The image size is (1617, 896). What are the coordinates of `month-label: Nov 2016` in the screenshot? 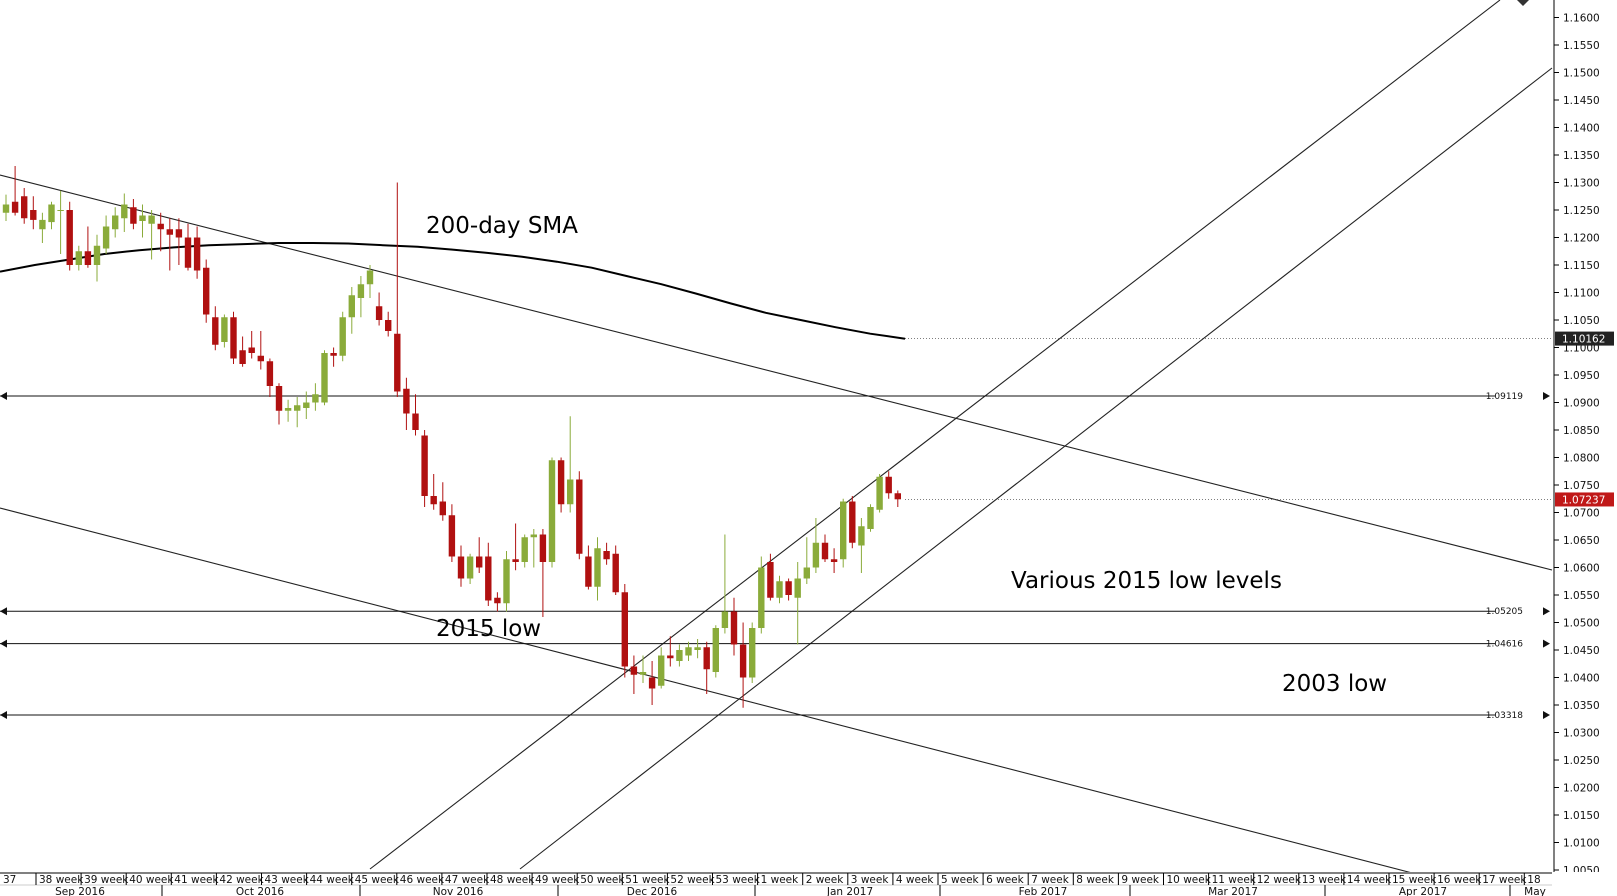 It's located at (458, 891).